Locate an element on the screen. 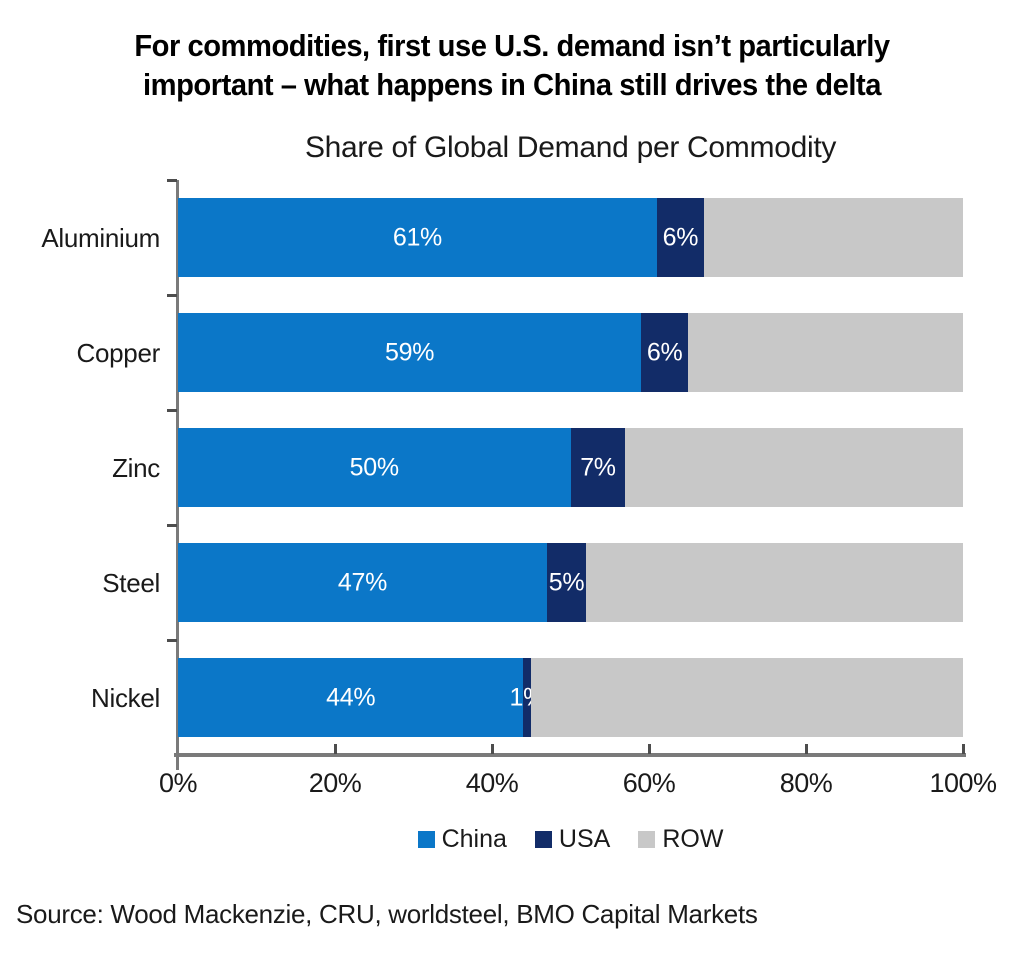 The image size is (1024, 971). category-label-copper: Copper is located at coordinates (118, 352).